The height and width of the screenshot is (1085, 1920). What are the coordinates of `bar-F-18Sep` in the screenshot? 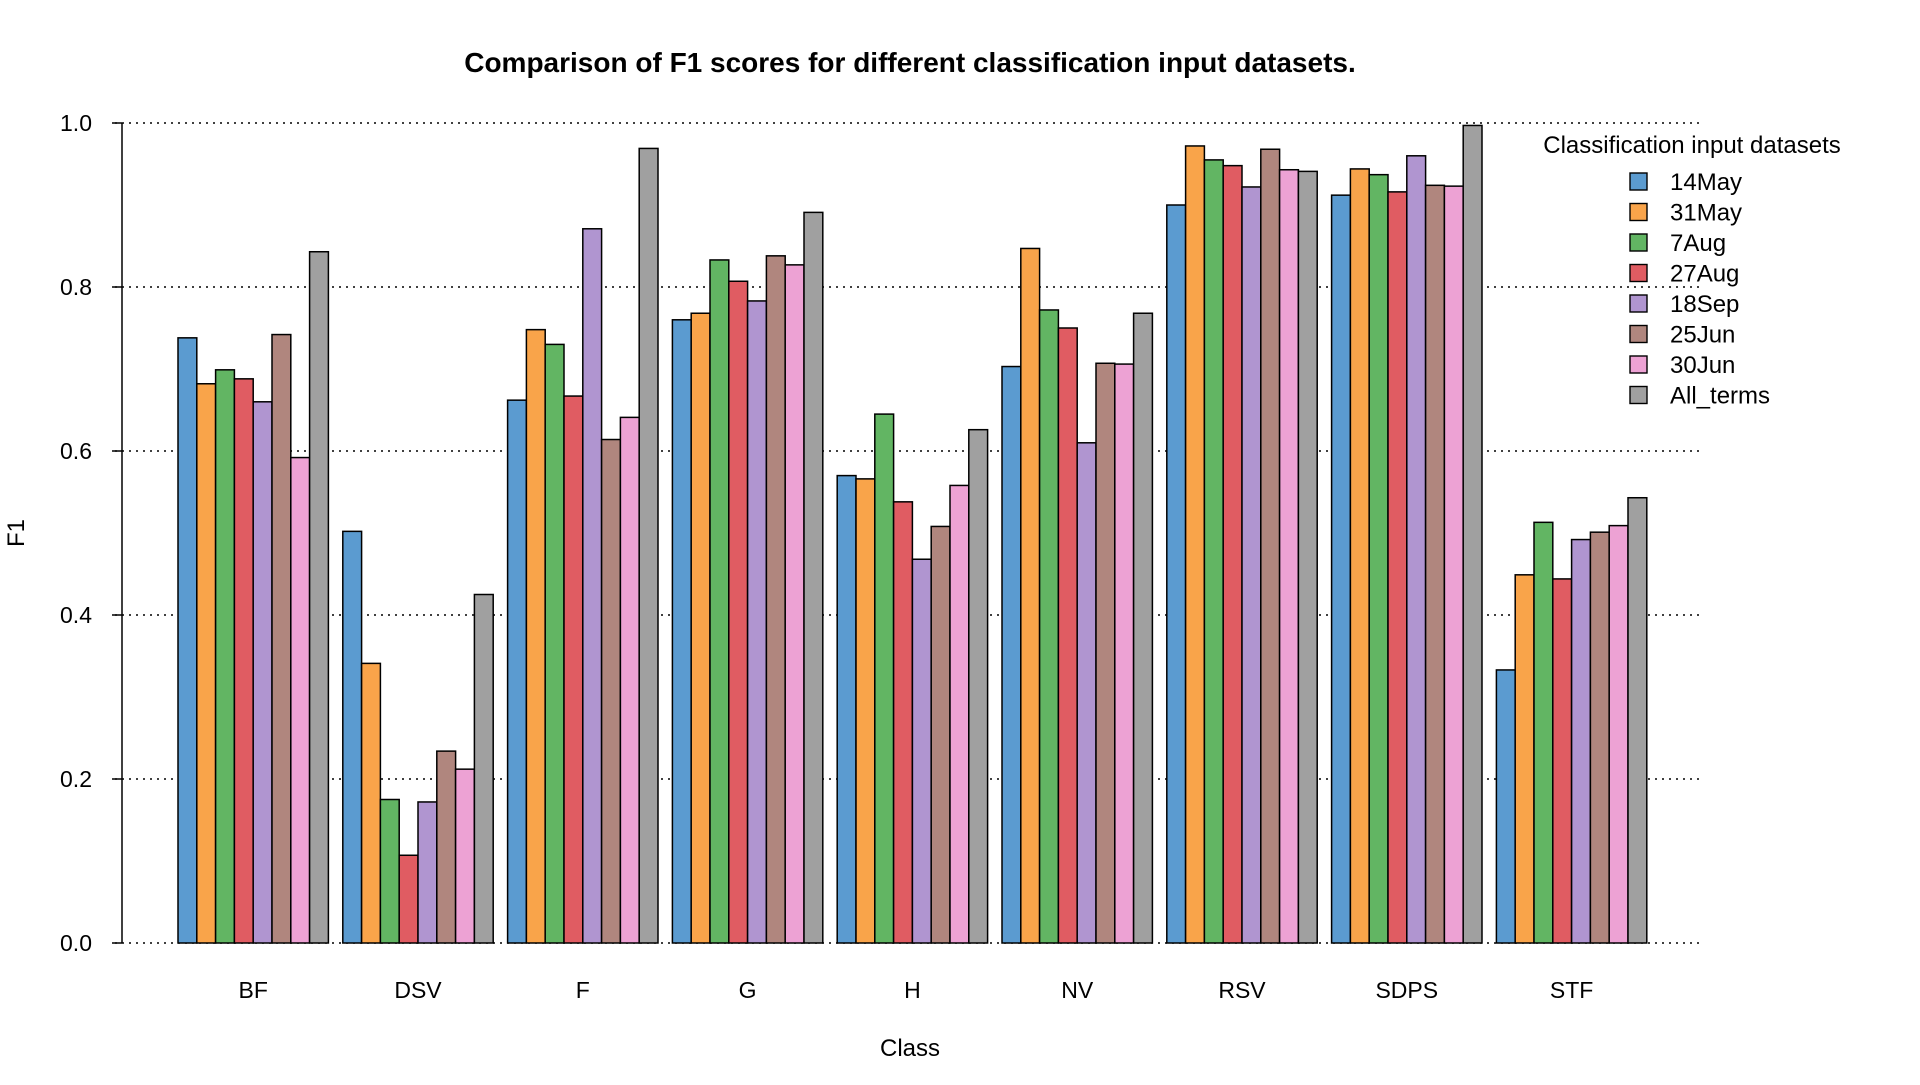 It's located at (592, 586).